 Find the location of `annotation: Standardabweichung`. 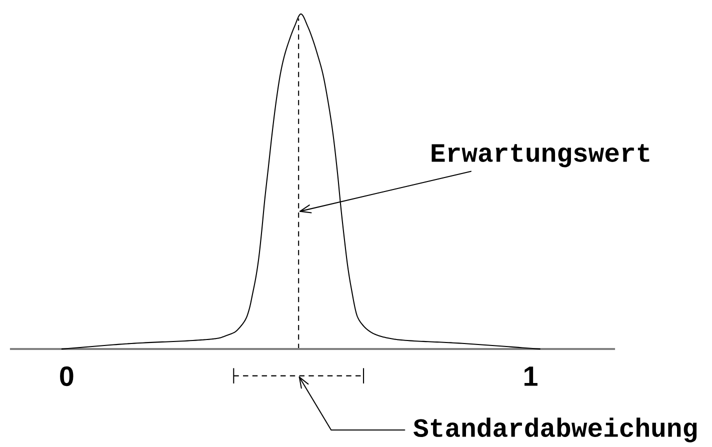

annotation: Standardabweichung is located at coordinates (555, 430).